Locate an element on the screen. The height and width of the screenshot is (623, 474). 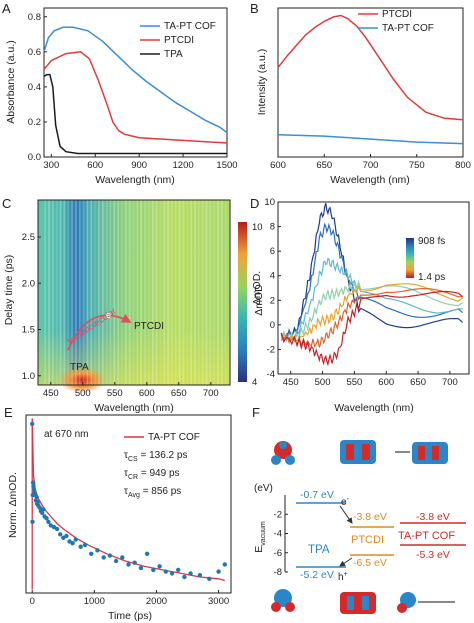
svg-text: τAvg = 856 ps is located at coordinates (152, 492).